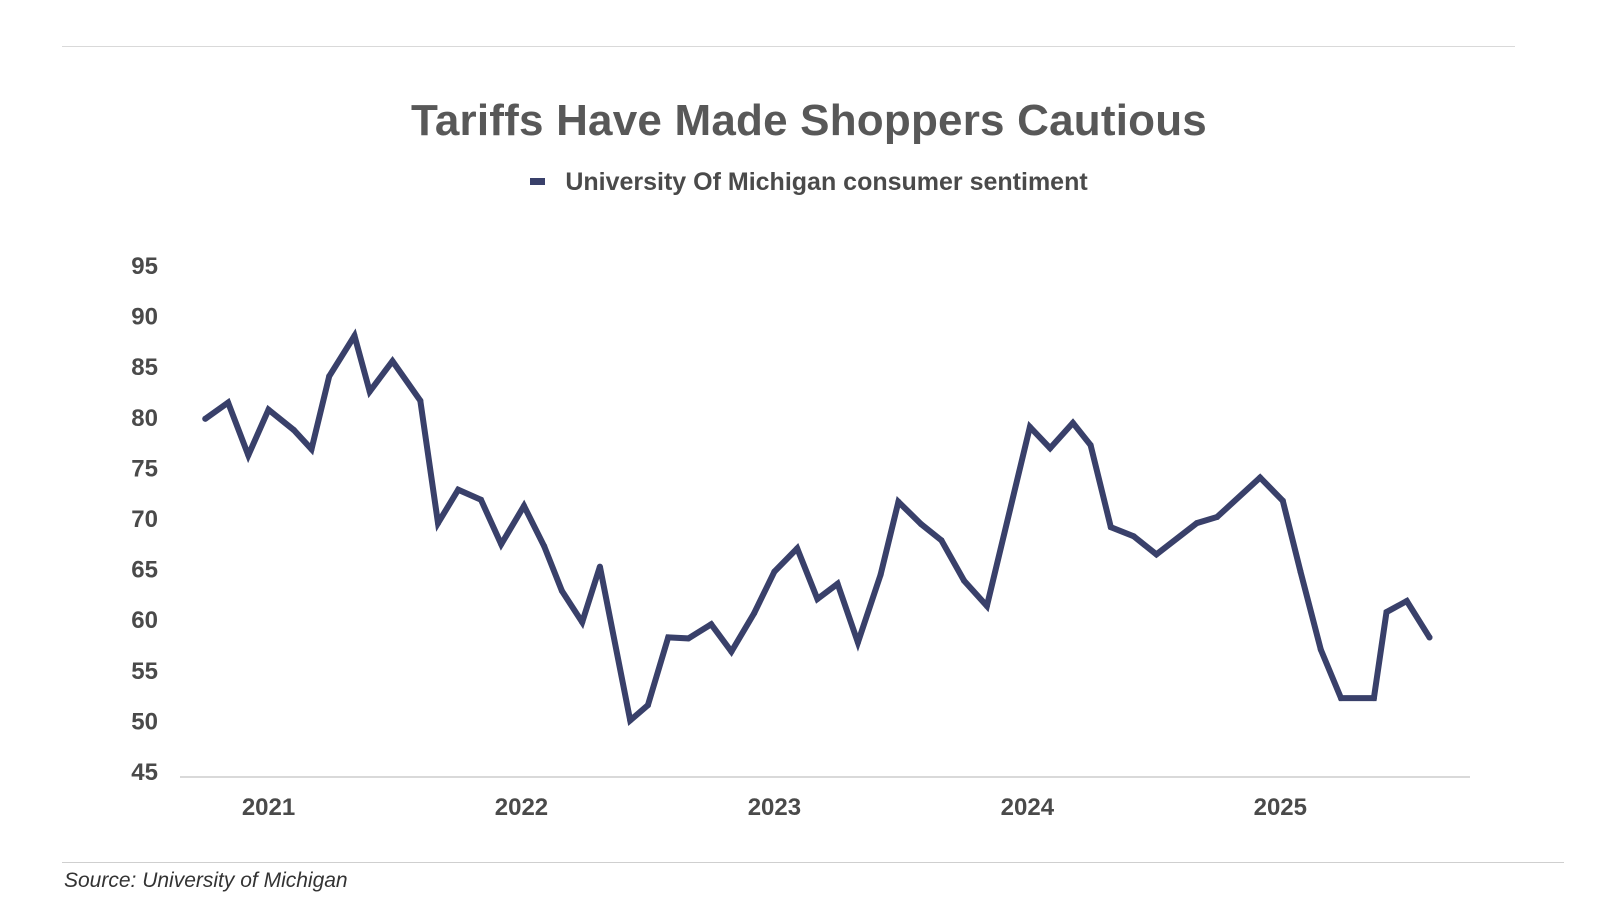  I want to click on y-tick-label: 60, so click(144, 620).